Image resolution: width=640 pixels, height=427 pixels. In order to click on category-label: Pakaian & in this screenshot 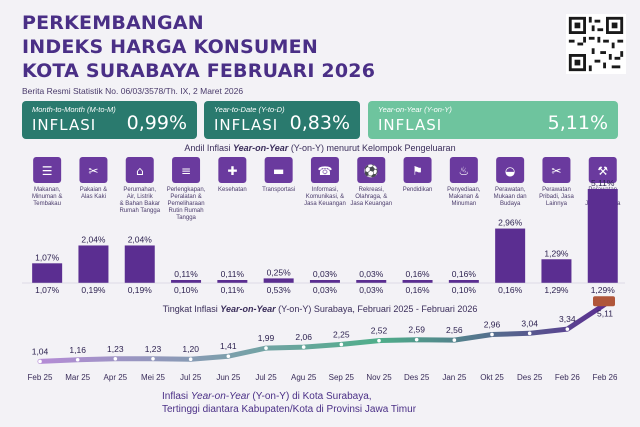, I will do `click(93, 190)`.